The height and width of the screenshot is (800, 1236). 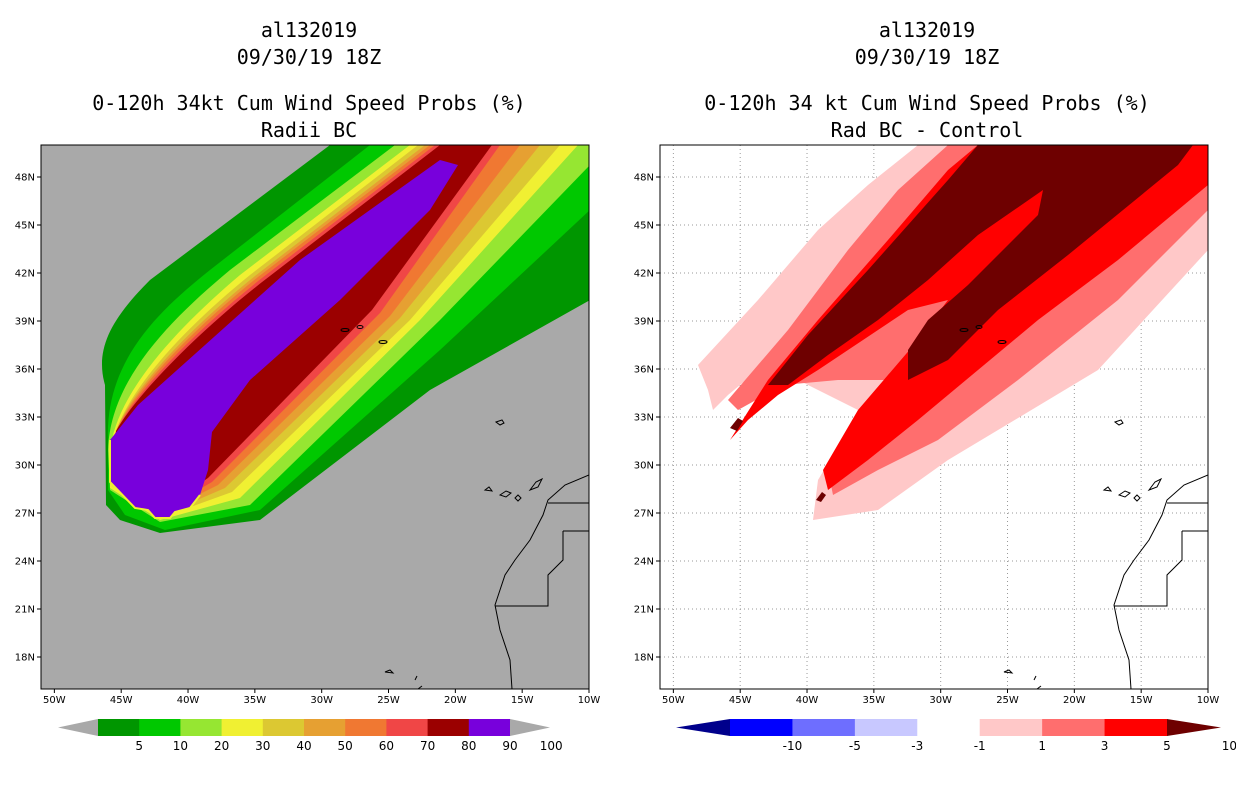 I want to click on colorbar-label: 50, so click(x=345, y=746).